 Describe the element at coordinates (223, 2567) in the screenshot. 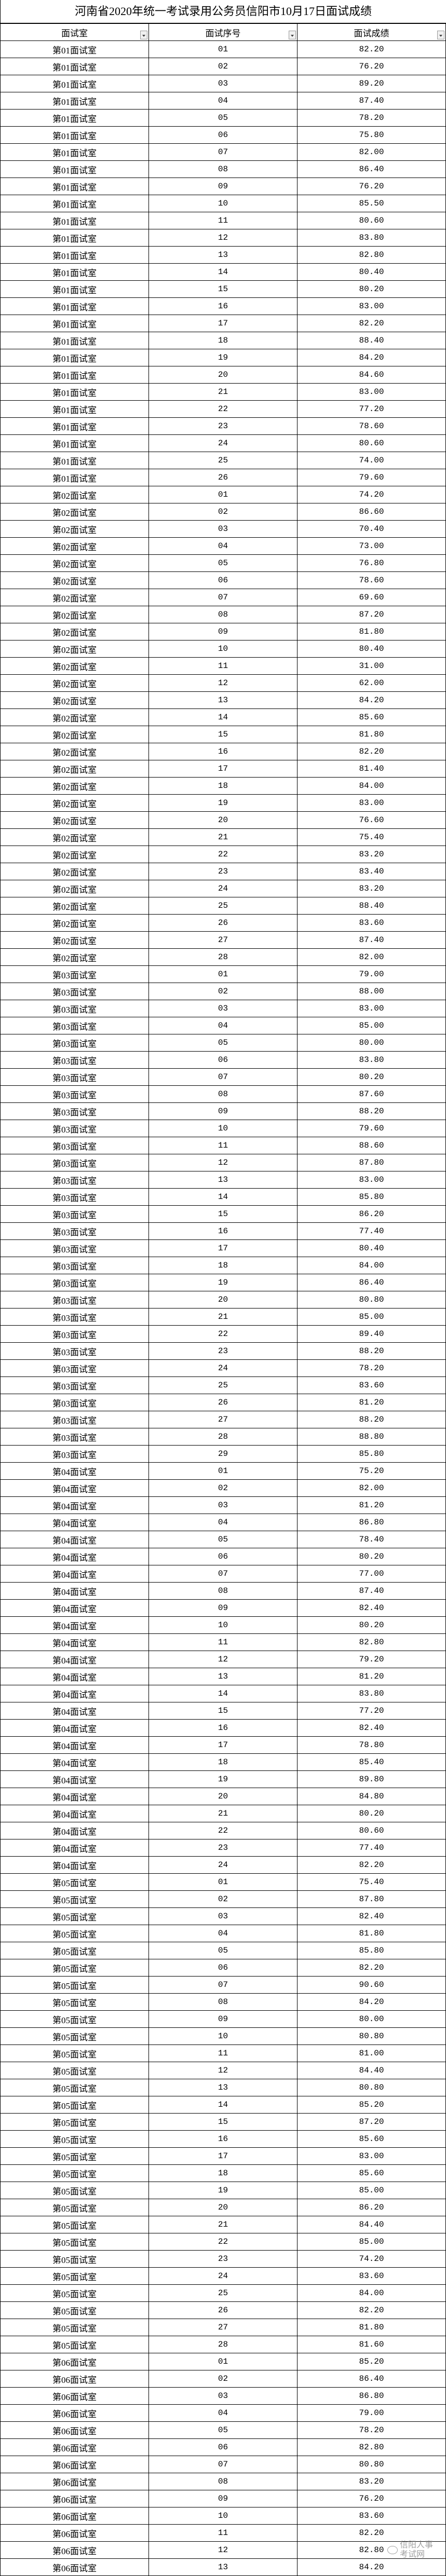

I see `table-row: 第06面试室 13 84.20` at that location.